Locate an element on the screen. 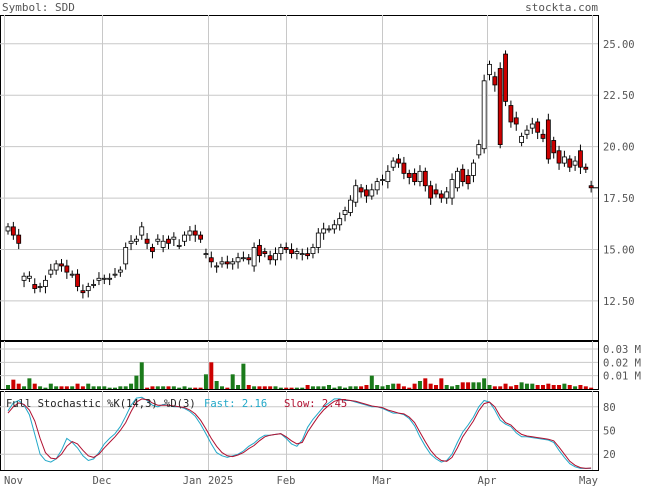 The width and height of the screenshot is (655, 490). volume-panel is located at coordinates (300, 375).